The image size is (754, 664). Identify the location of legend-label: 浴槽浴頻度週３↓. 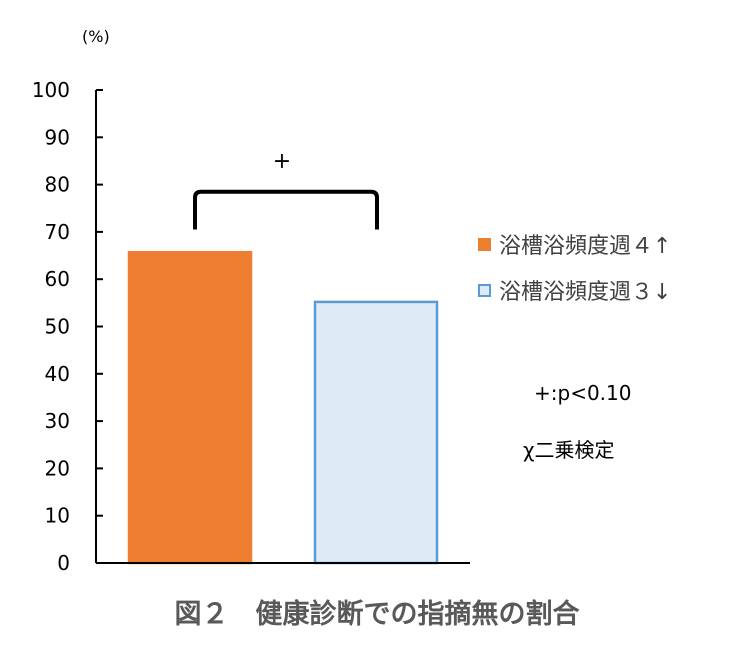
(585, 292).